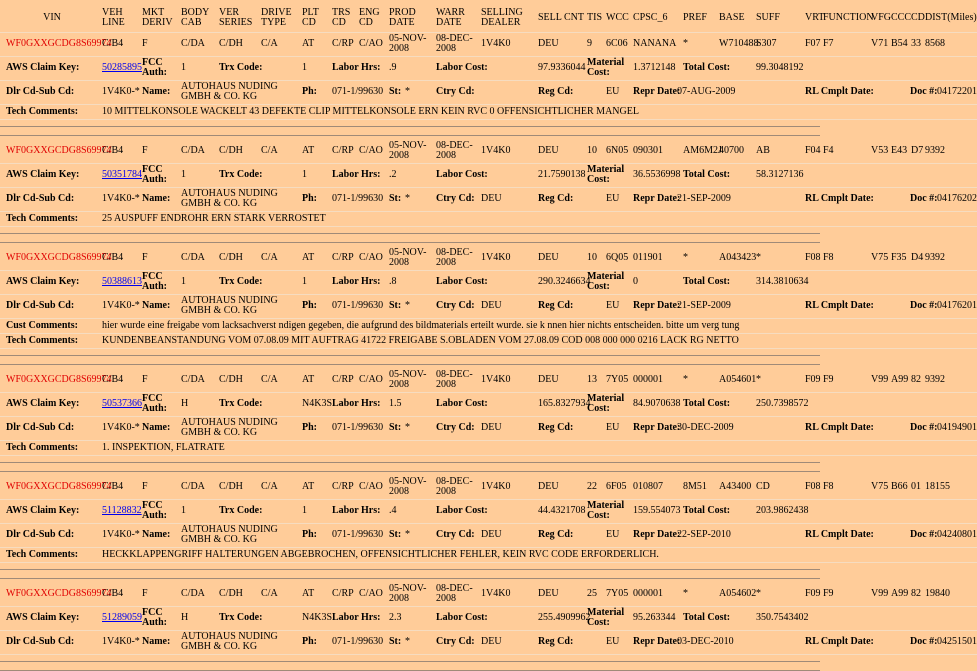 This screenshot has width=977, height=671. I want to click on claim-key-link: 51128832, so click(122, 510).